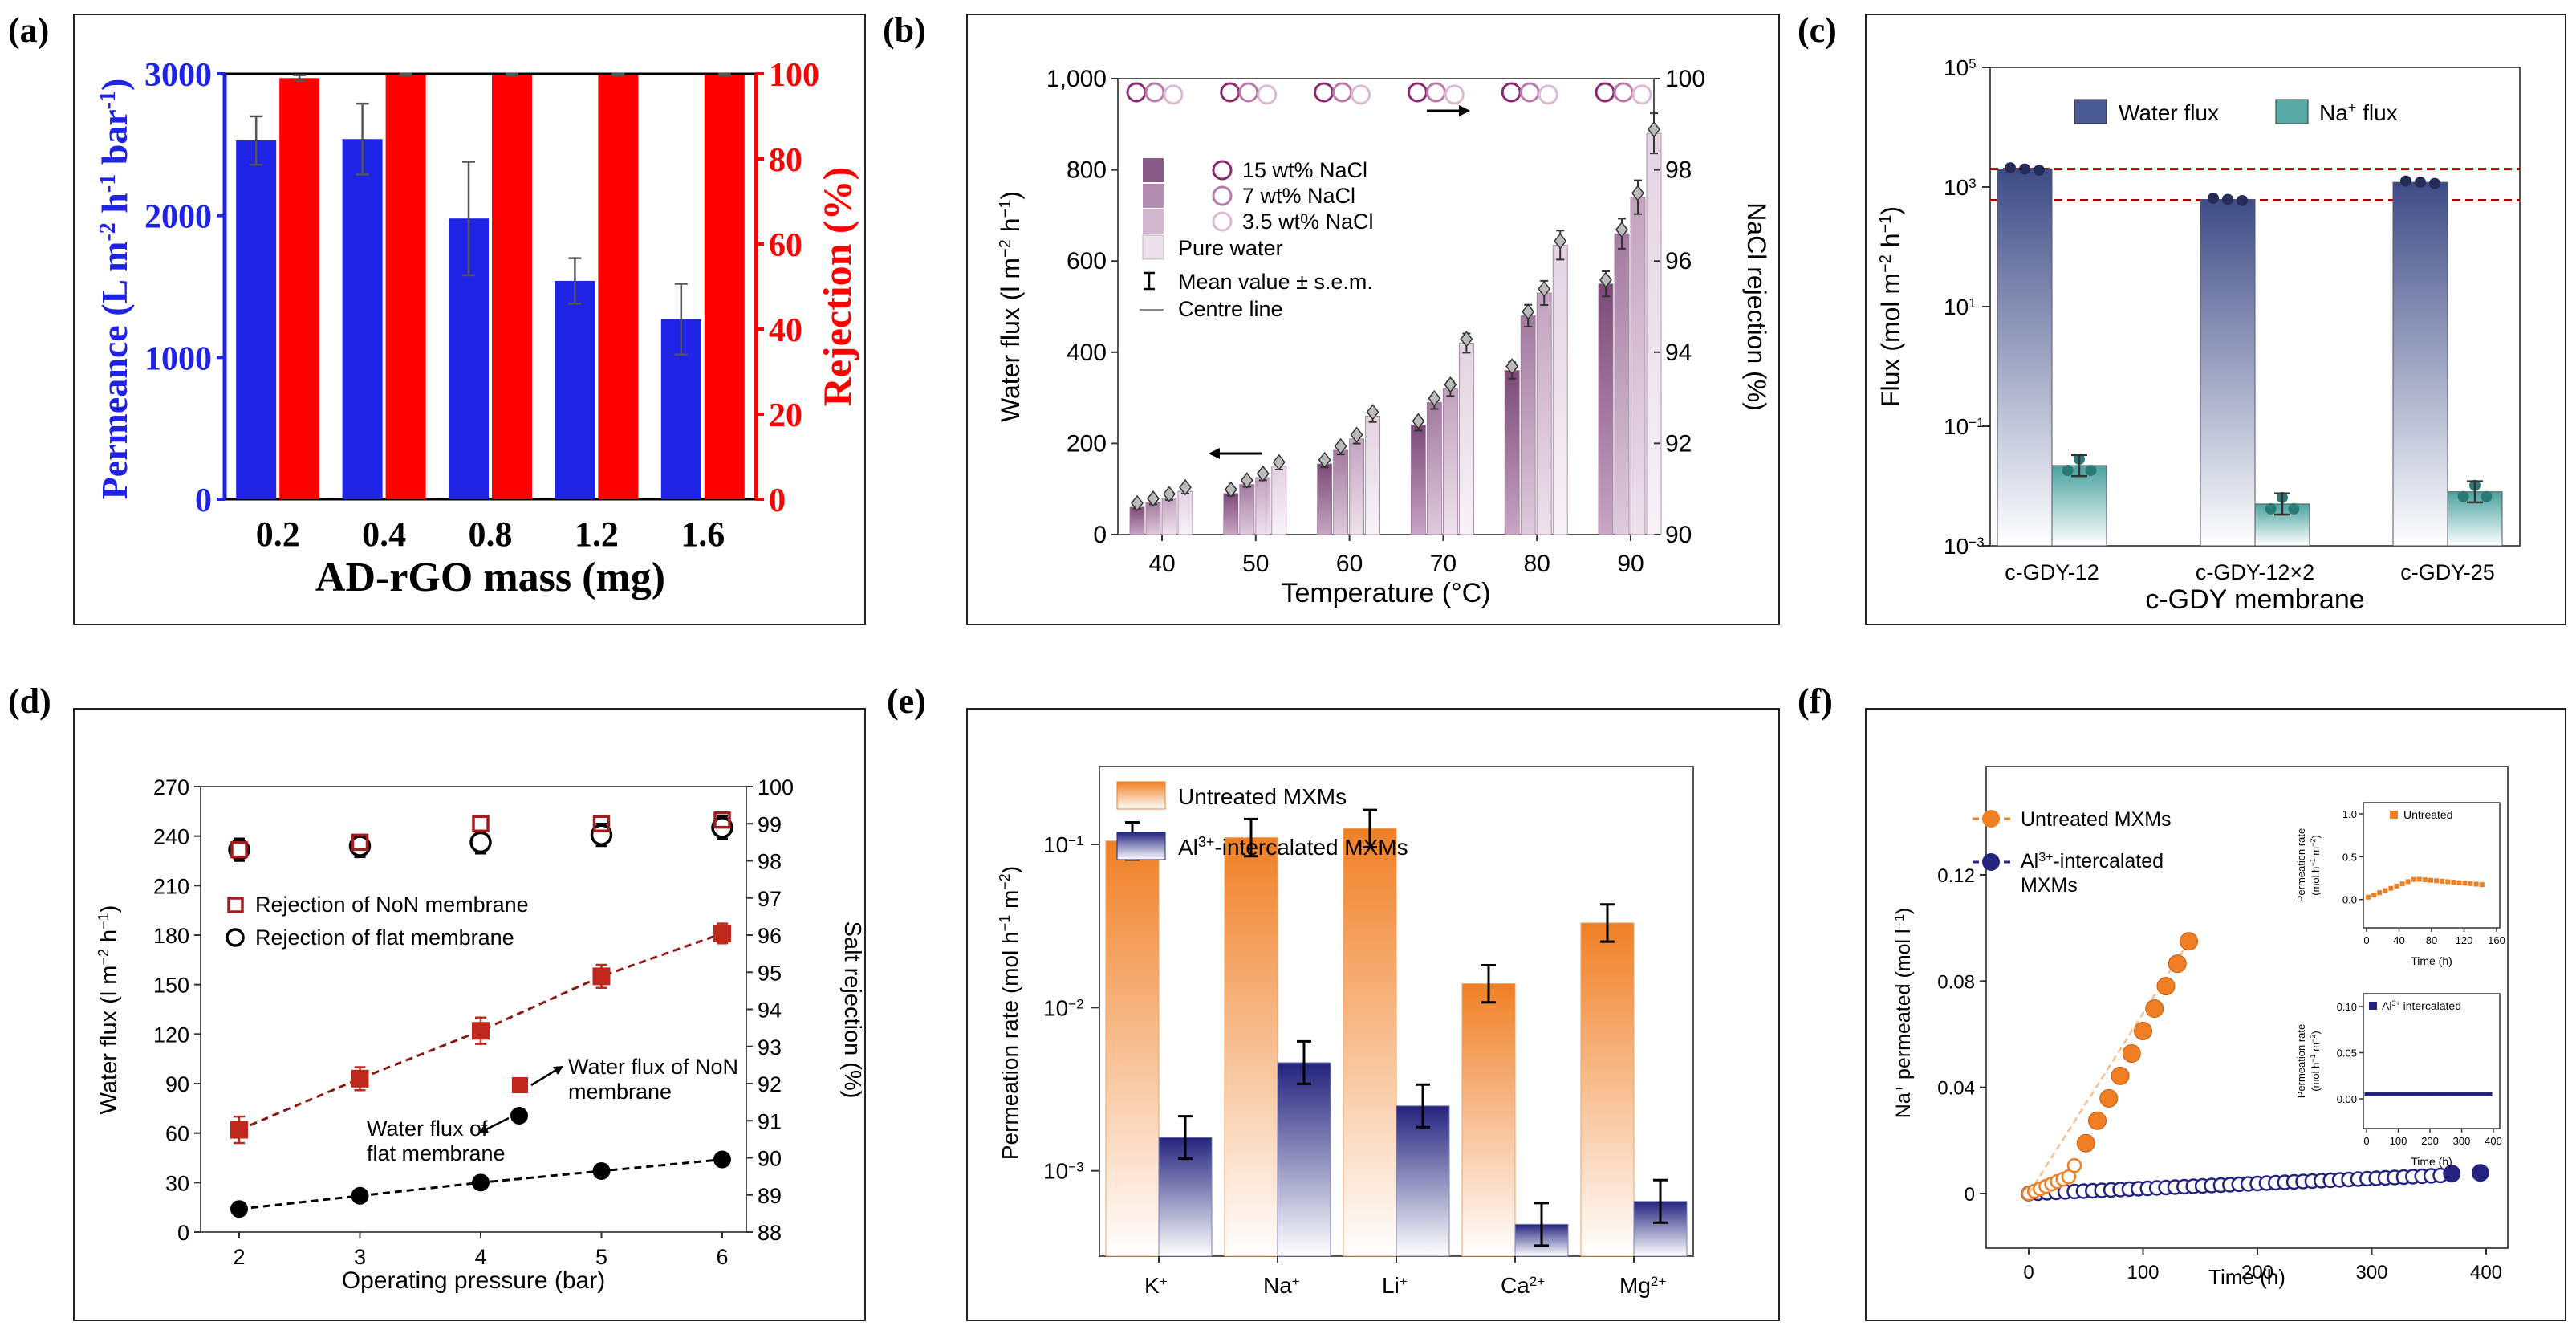 The height and width of the screenshot is (1330, 2576). I want to click on f-inset2-title-main: intercalated, so click(2432, 1005).